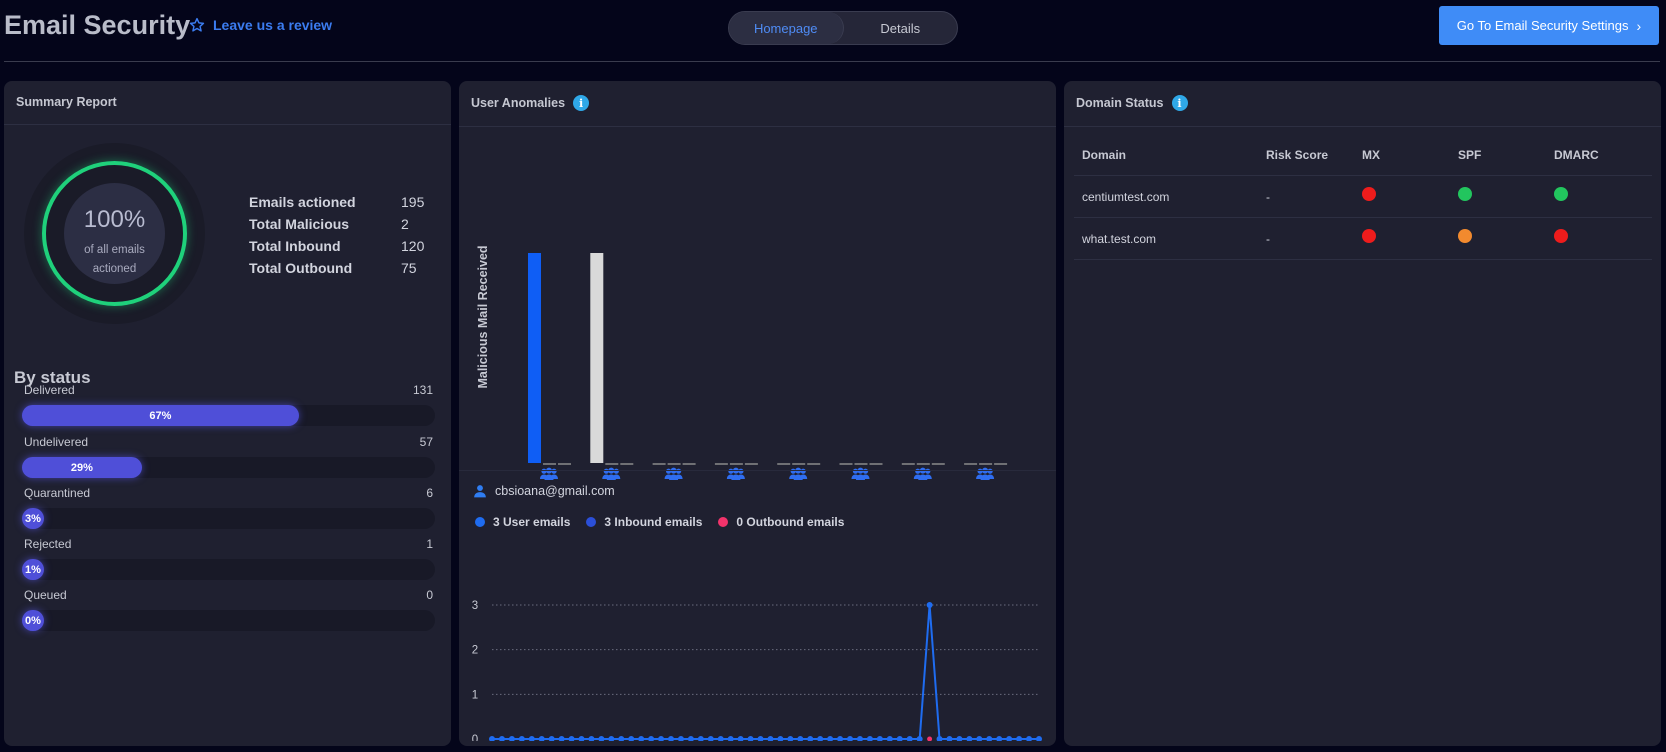 This screenshot has width=1666, height=752. What do you see at coordinates (405, 224) in the screenshot?
I see `stat-value: 2` at bounding box center [405, 224].